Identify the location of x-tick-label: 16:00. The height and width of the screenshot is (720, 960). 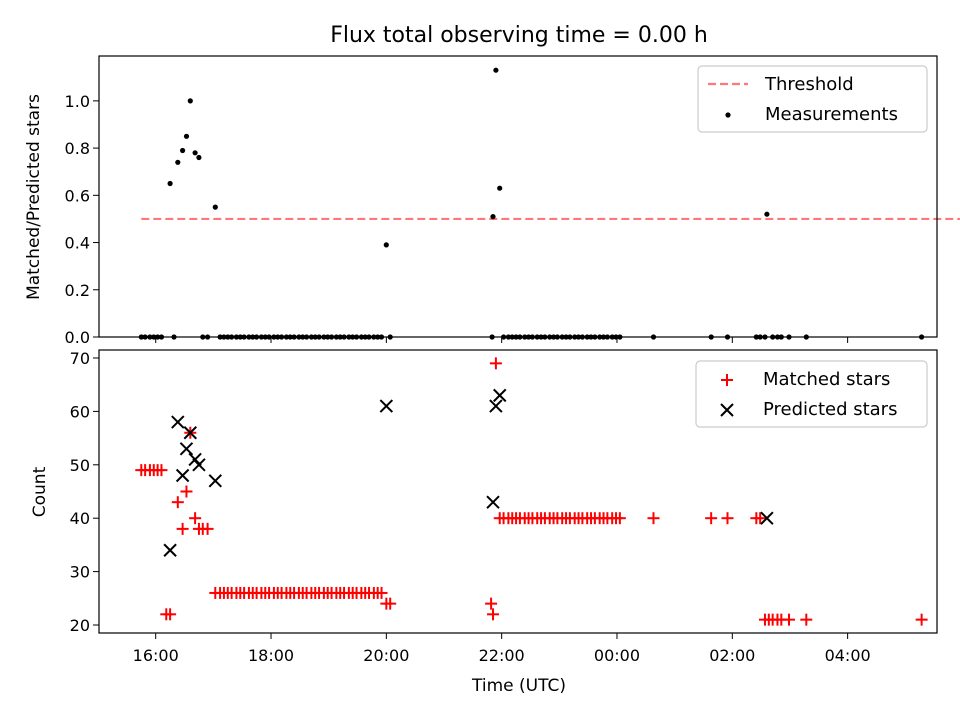
(156, 655).